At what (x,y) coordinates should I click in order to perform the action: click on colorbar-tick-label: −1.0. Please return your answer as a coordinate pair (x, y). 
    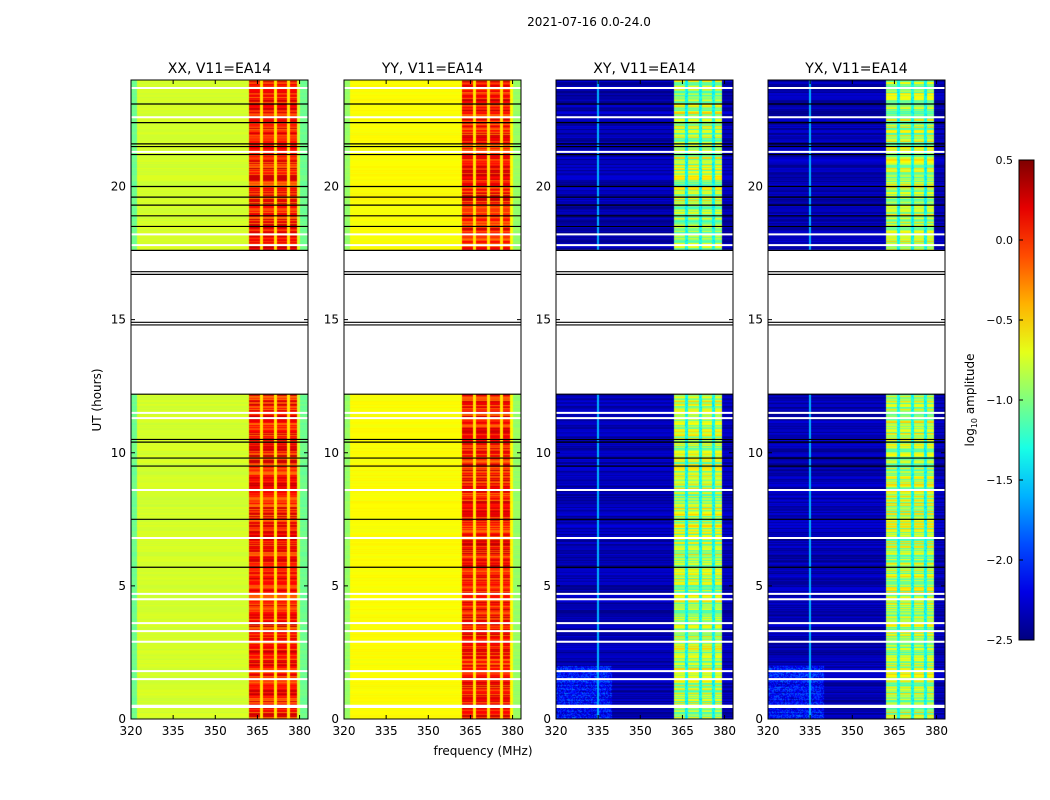
    Looking at the image, I should click on (999, 400).